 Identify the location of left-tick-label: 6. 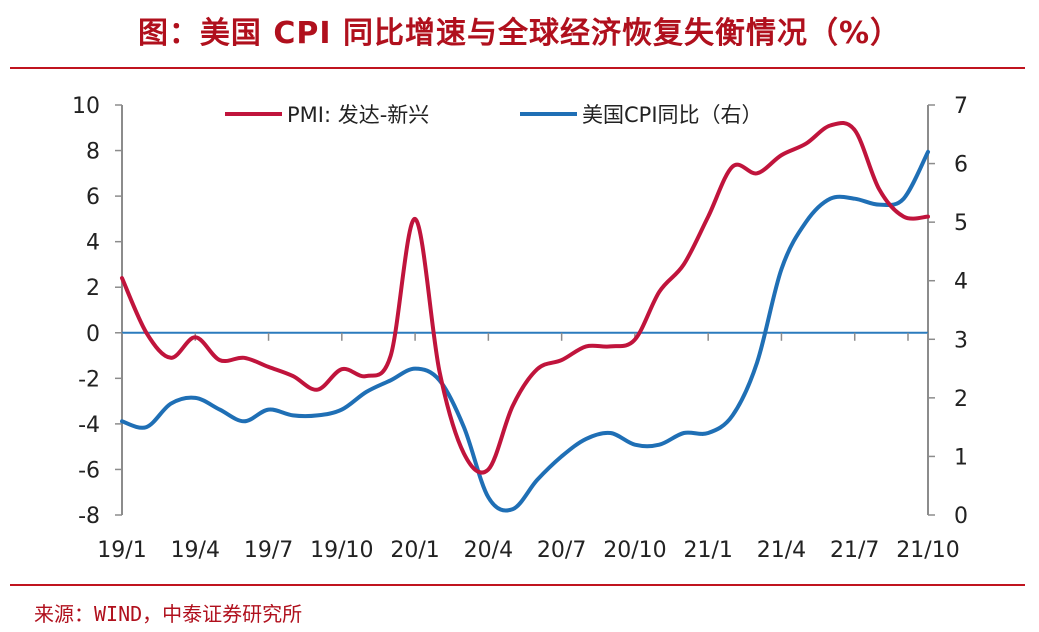
(93, 197).